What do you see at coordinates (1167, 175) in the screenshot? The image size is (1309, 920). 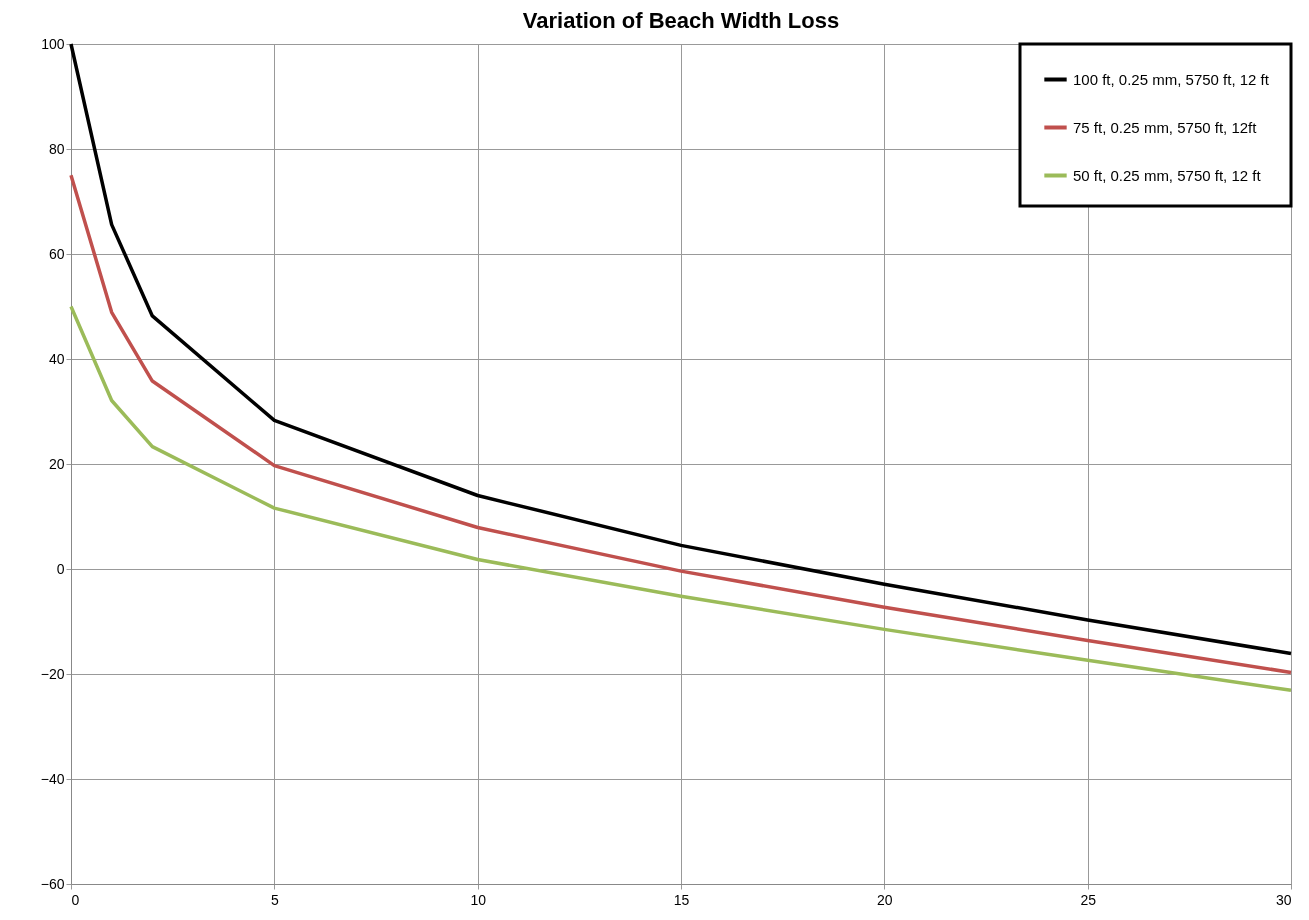 I see `legend-label: 50 ft, 0.25 mm, 5750 ft, 12 ft` at bounding box center [1167, 175].